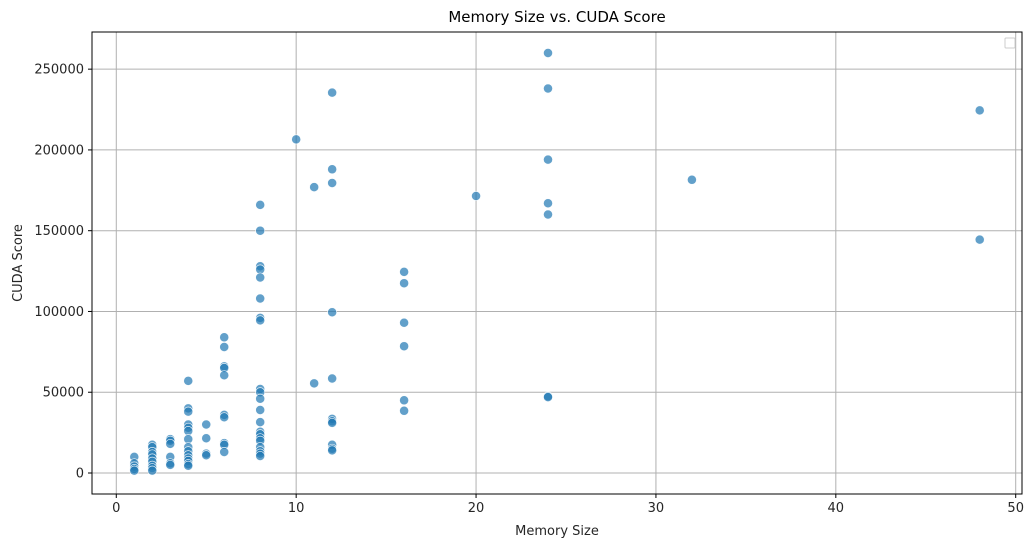 Image resolution: width=1034 pixels, height=547 pixels. What do you see at coordinates (59, 150) in the screenshot?
I see `y-tick-label-4: 200000` at bounding box center [59, 150].